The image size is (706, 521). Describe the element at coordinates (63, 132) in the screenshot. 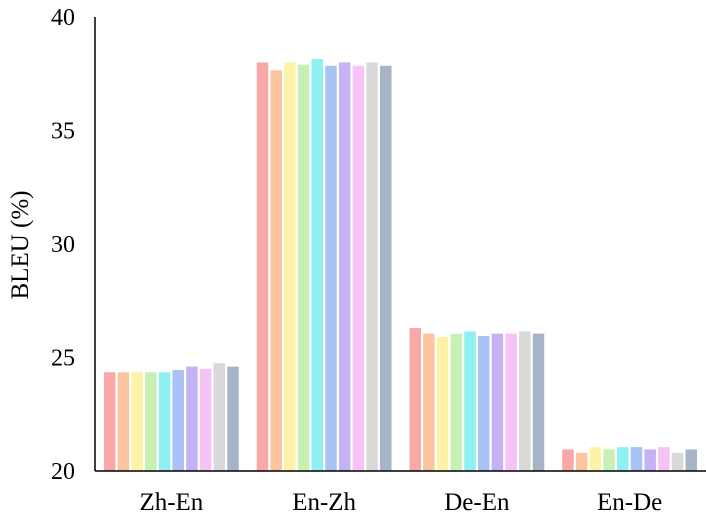

I see `y-tick-label: 35` at that location.